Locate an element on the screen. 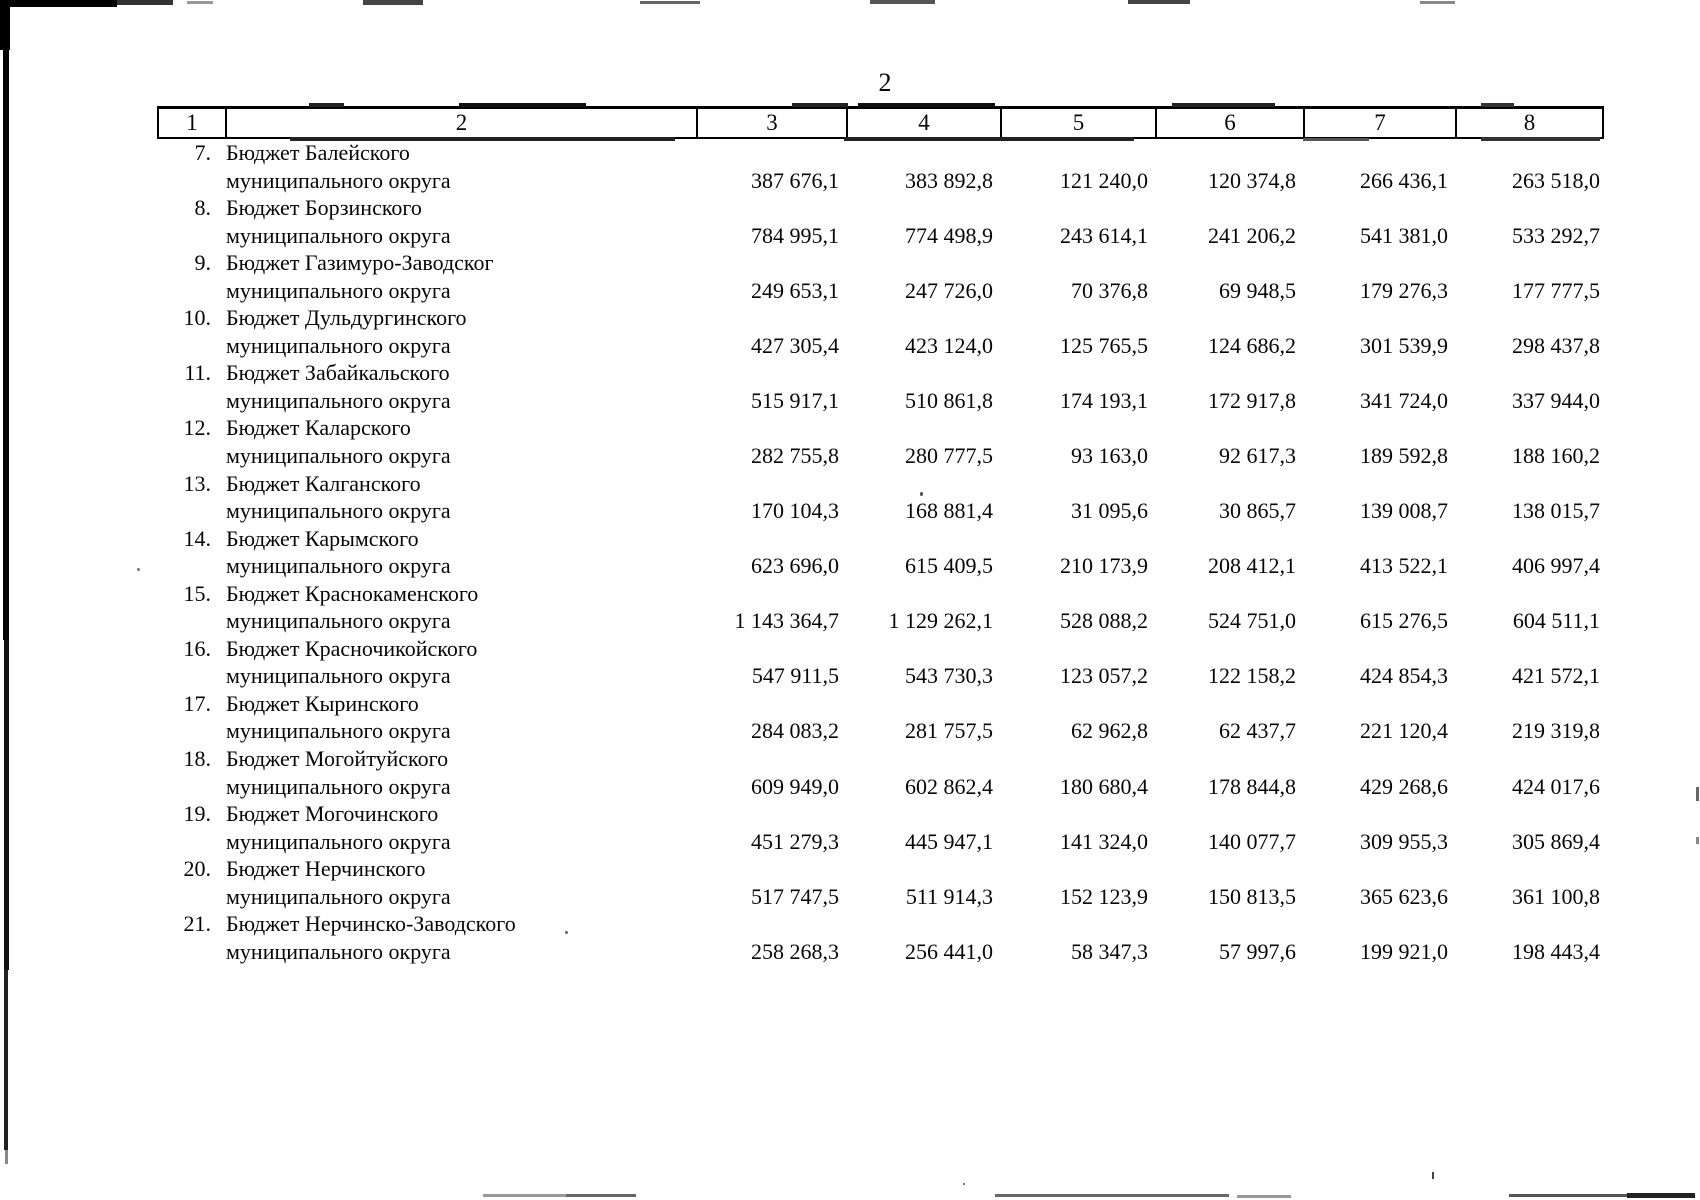  row-value-col3: 387 676,1 is located at coordinates (795, 180).